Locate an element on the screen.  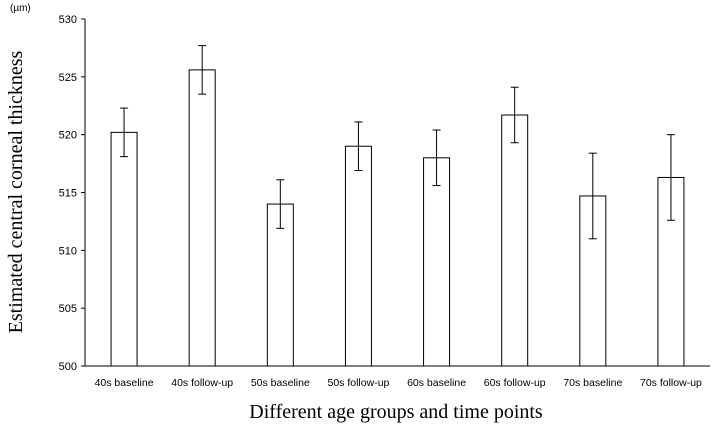
y-tick-label: 500 is located at coordinates (68, 367).